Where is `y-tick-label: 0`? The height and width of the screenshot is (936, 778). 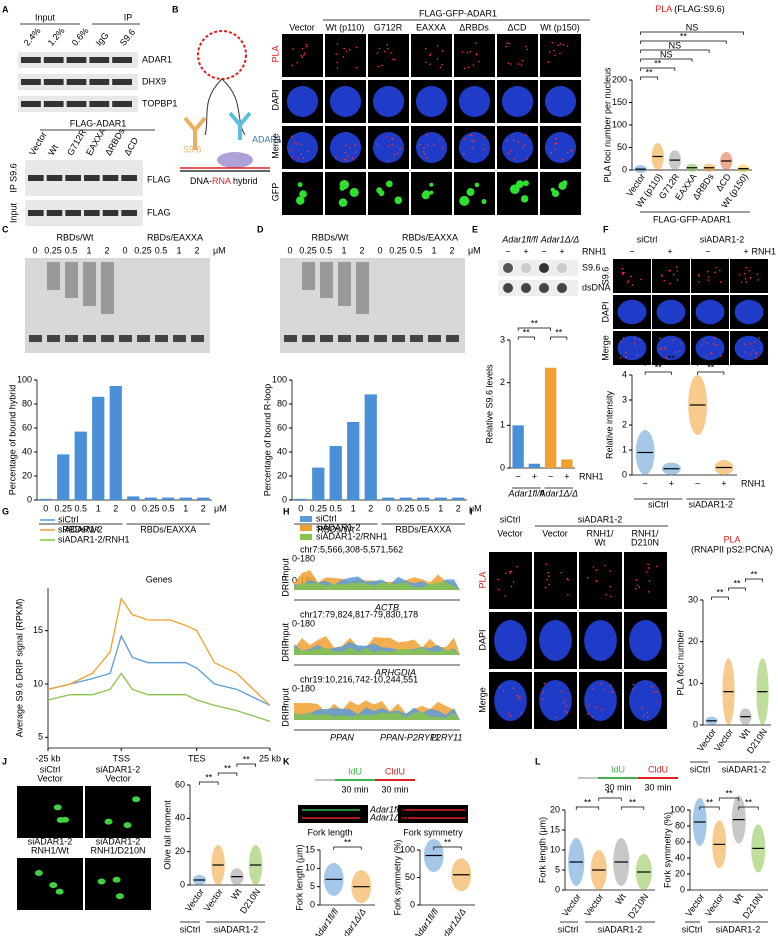
y-tick-label: 0 is located at coordinates (695, 724).